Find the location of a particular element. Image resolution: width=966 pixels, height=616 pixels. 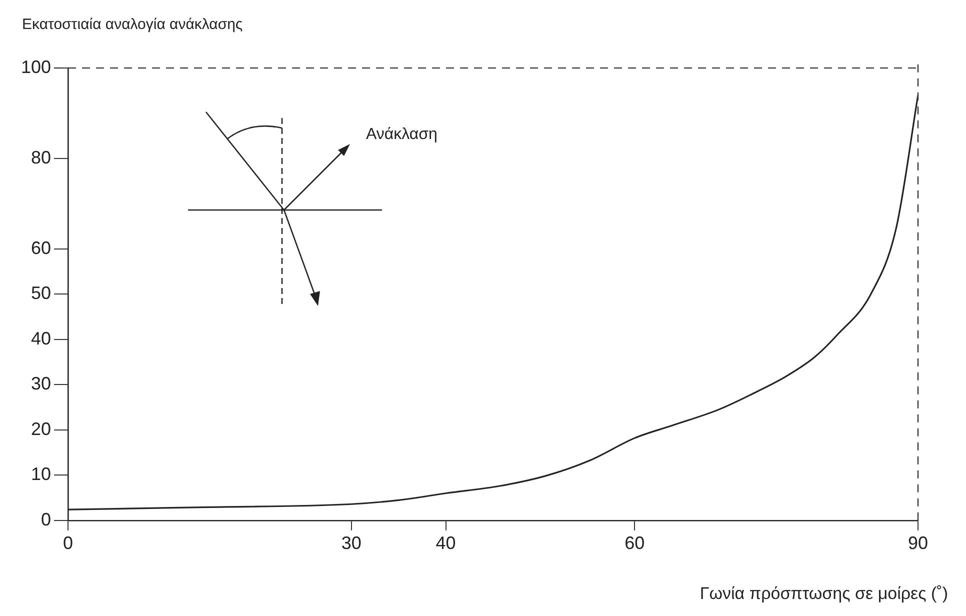

y-tick-label: 100 is located at coordinates (36, 66).